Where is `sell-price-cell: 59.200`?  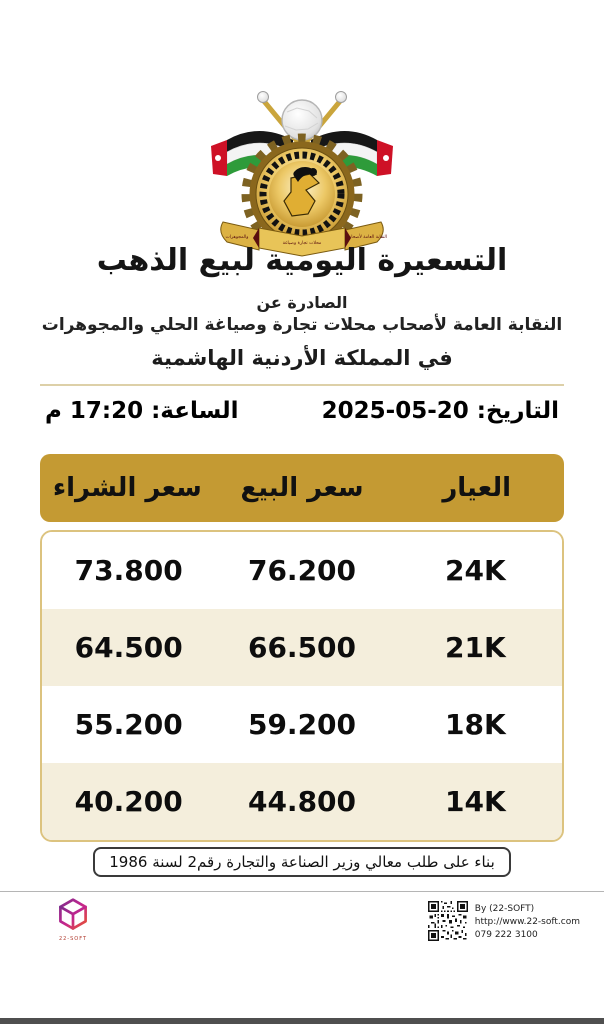
sell-price-cell: 59.200 is located at coordinates (302, 724).